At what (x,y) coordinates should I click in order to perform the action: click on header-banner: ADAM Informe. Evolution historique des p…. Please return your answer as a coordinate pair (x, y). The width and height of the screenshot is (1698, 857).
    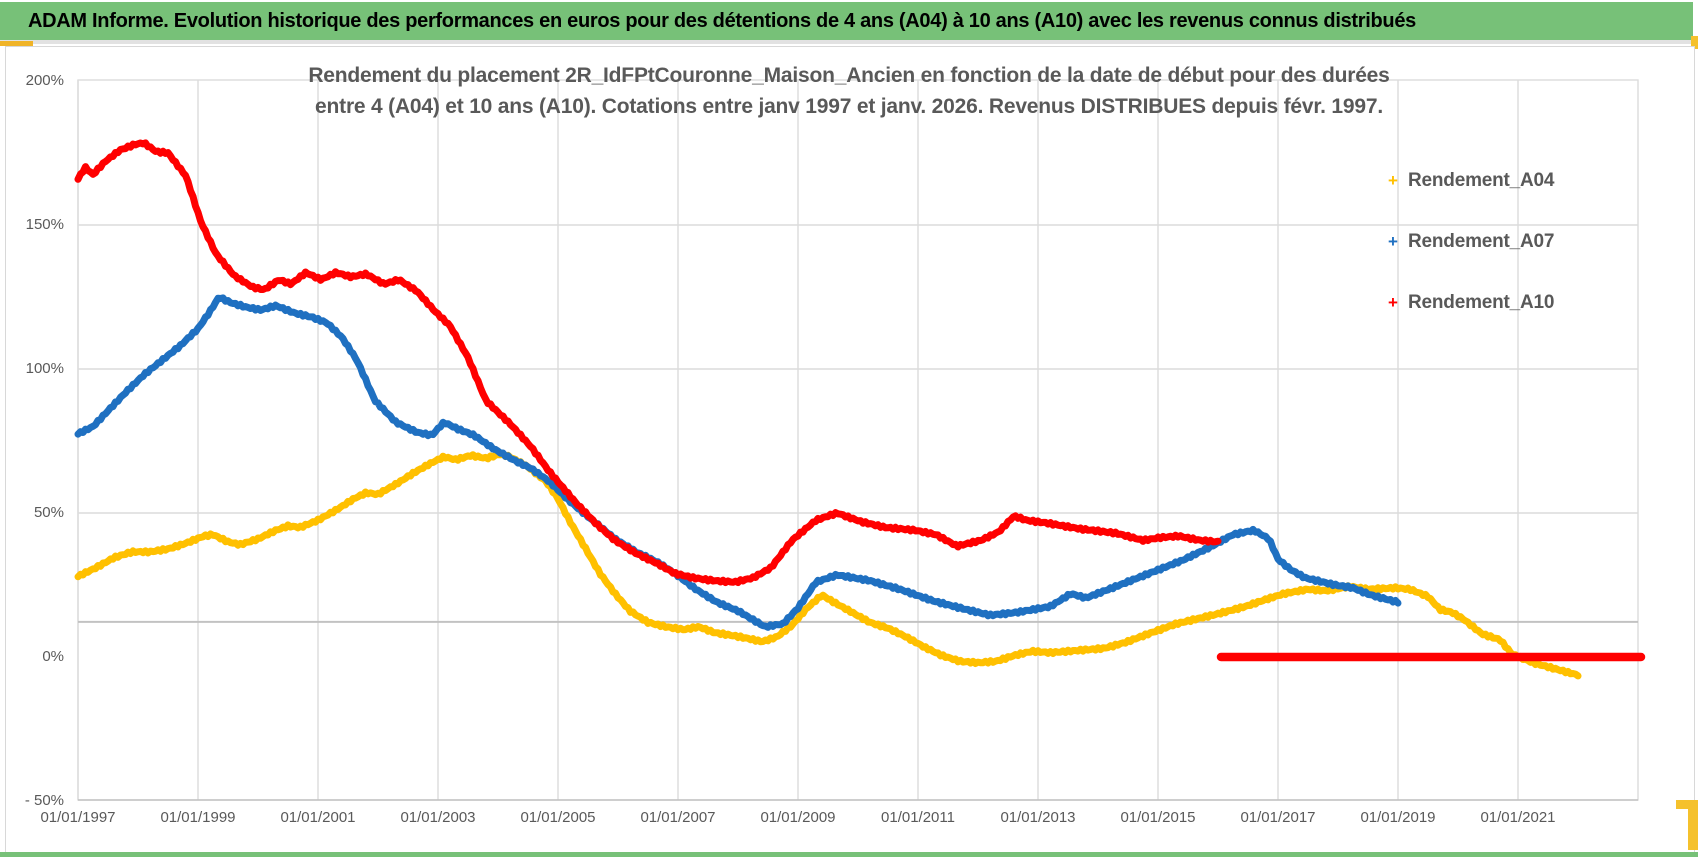
    Looking at the image, I should click on (846, 21).